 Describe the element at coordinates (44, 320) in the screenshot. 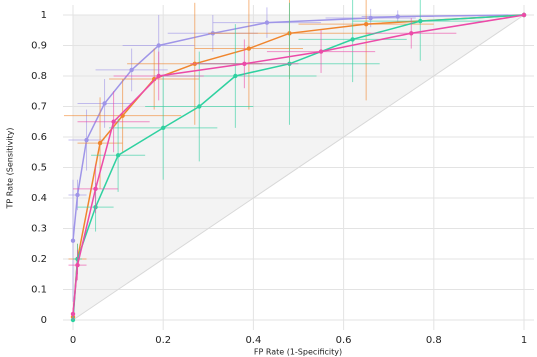

I see `y-tick-label: 0` at that location.